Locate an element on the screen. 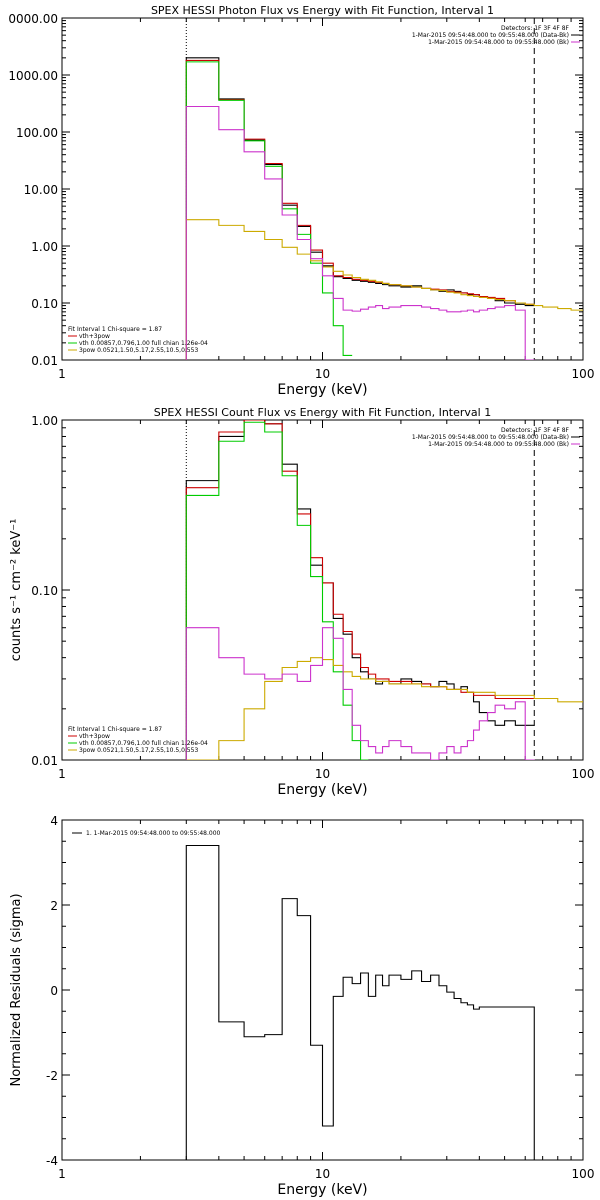 This screenshot has height=1200, width=600. y-tick-label: 2 is located at coordinates (54, 906).